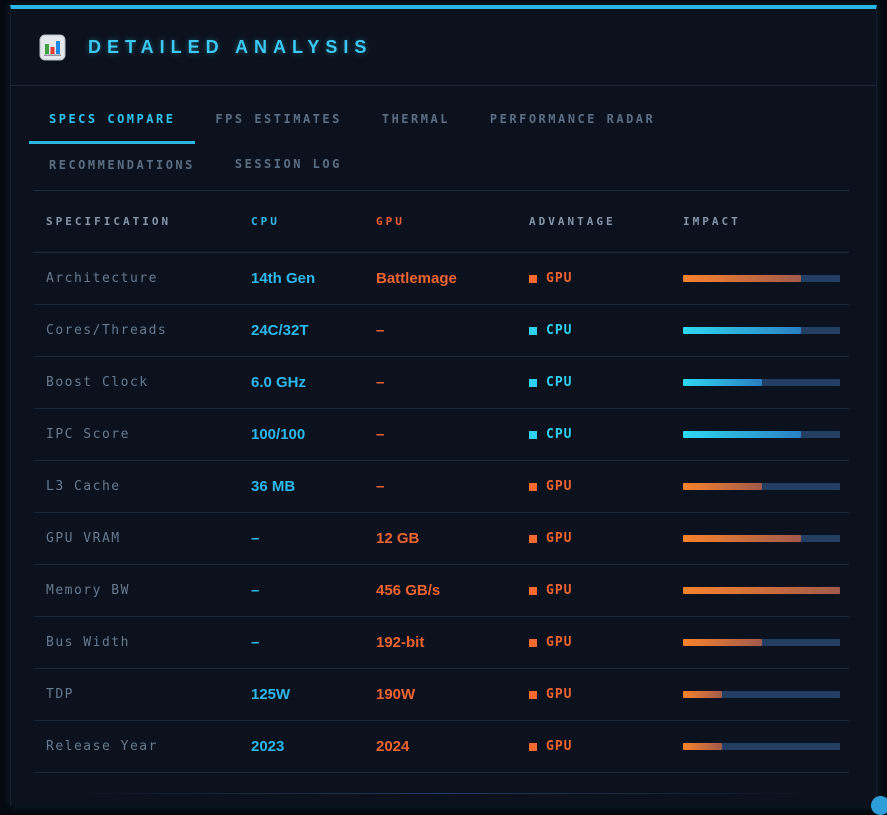 This screenshot has height=815, width=887. What do you see at coordinates (452, 538) in the screenshot?
I see `gpu-value: 12 GB` at bounding box center [452, 538].